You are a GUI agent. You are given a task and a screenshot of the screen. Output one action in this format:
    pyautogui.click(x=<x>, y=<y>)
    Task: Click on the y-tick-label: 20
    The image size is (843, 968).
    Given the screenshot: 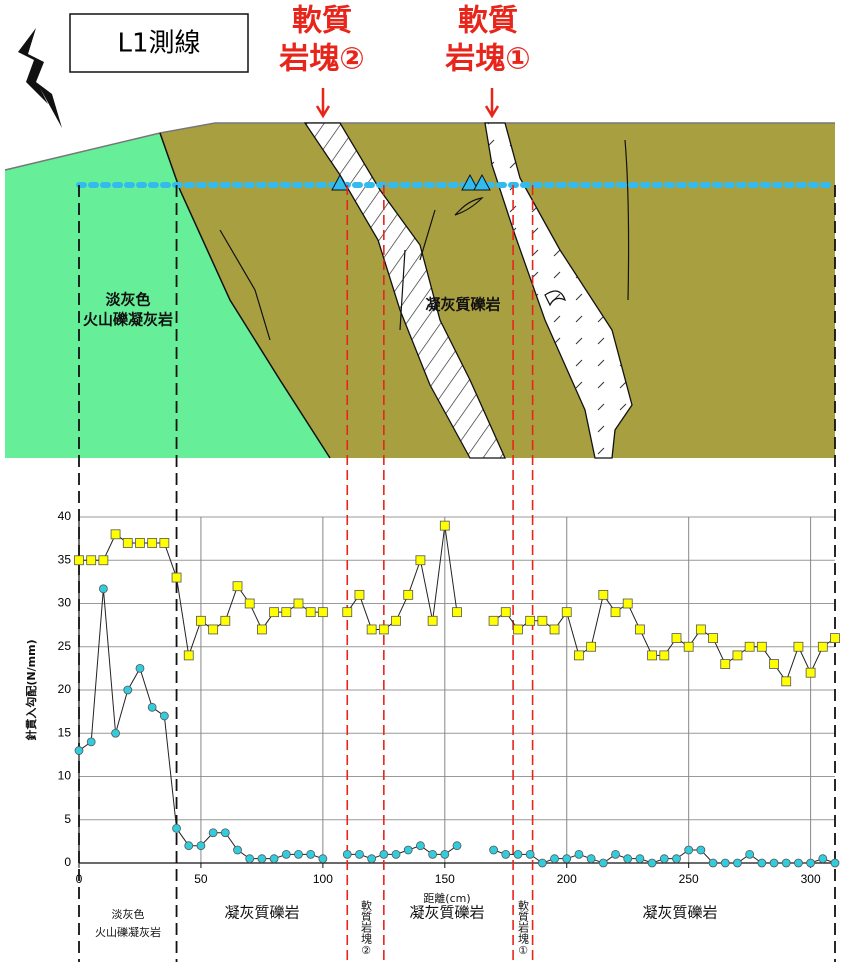 What is the action you would take?
    pyautogui.click(x=65, y=689)
    